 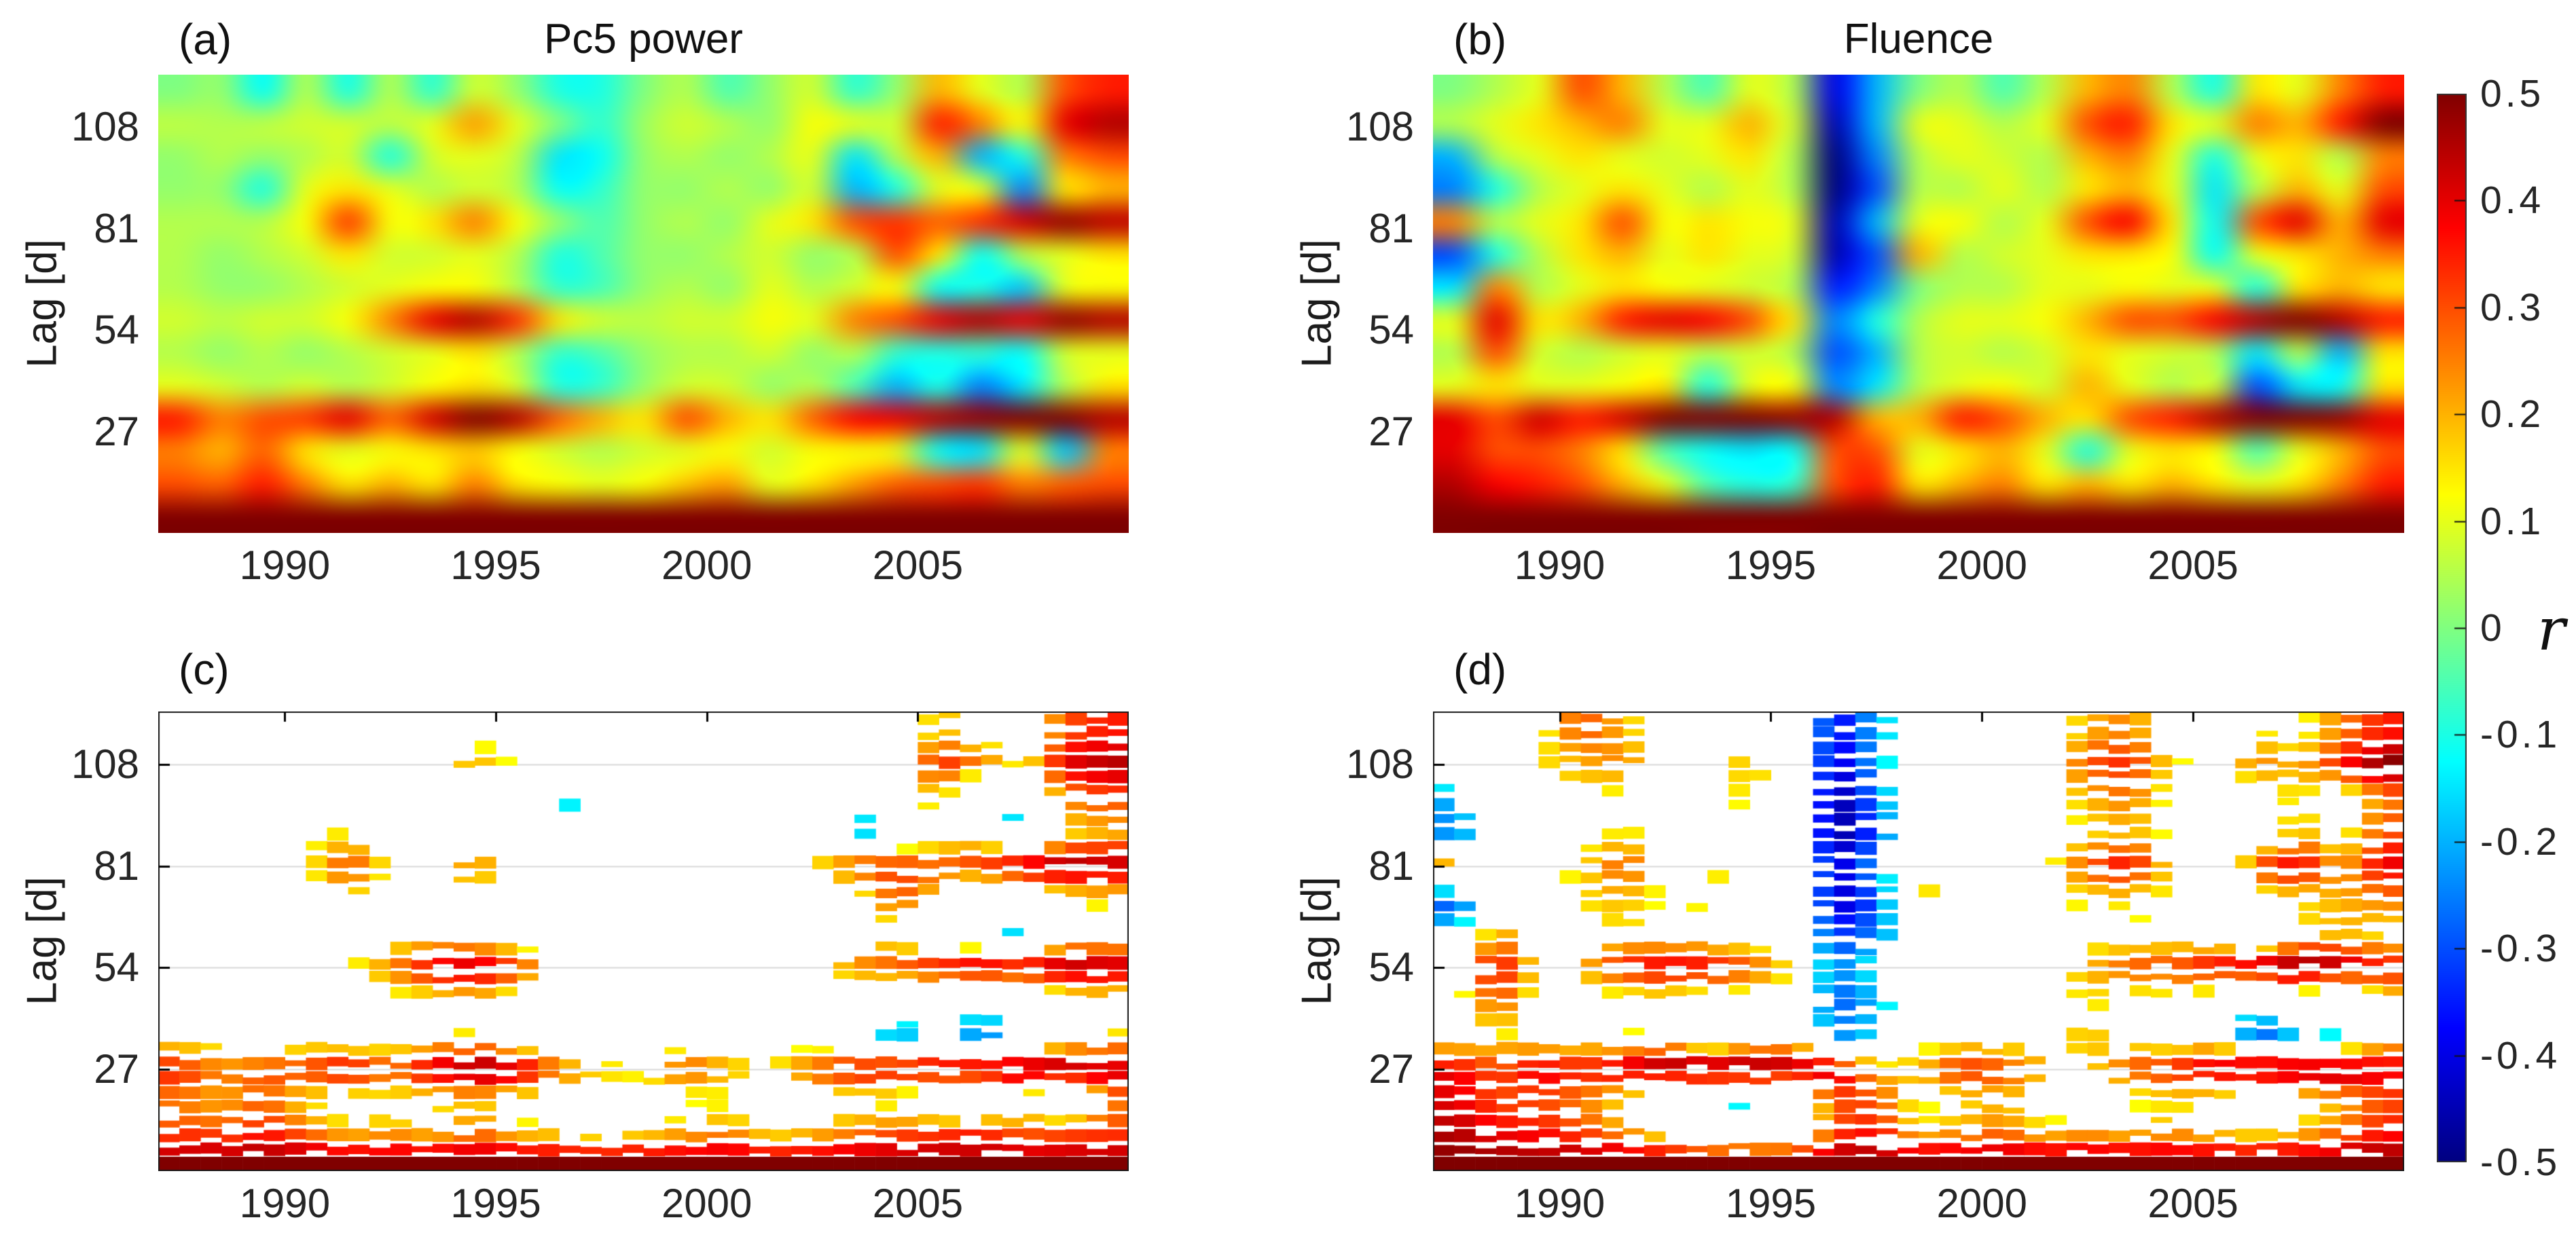 I want to click on colorbar-tick-label: -0.4, so click(x=2520, y=1055).